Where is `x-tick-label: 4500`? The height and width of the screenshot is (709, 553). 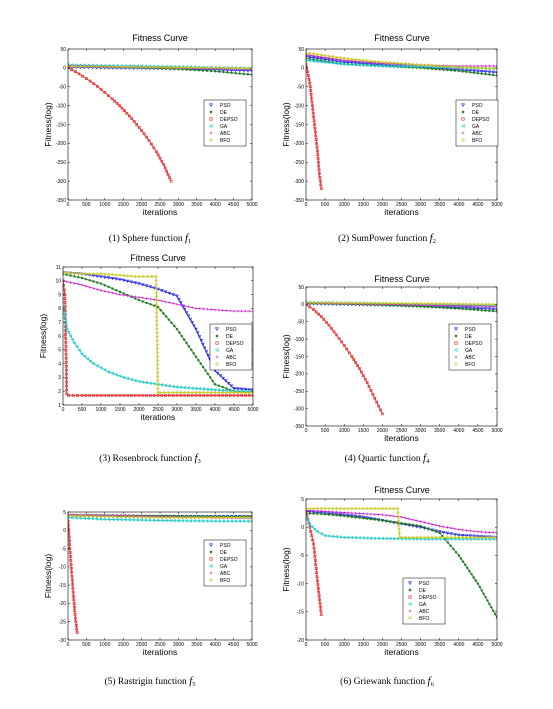
x-tick-label: 4500 is located at coordinates (233, 205).